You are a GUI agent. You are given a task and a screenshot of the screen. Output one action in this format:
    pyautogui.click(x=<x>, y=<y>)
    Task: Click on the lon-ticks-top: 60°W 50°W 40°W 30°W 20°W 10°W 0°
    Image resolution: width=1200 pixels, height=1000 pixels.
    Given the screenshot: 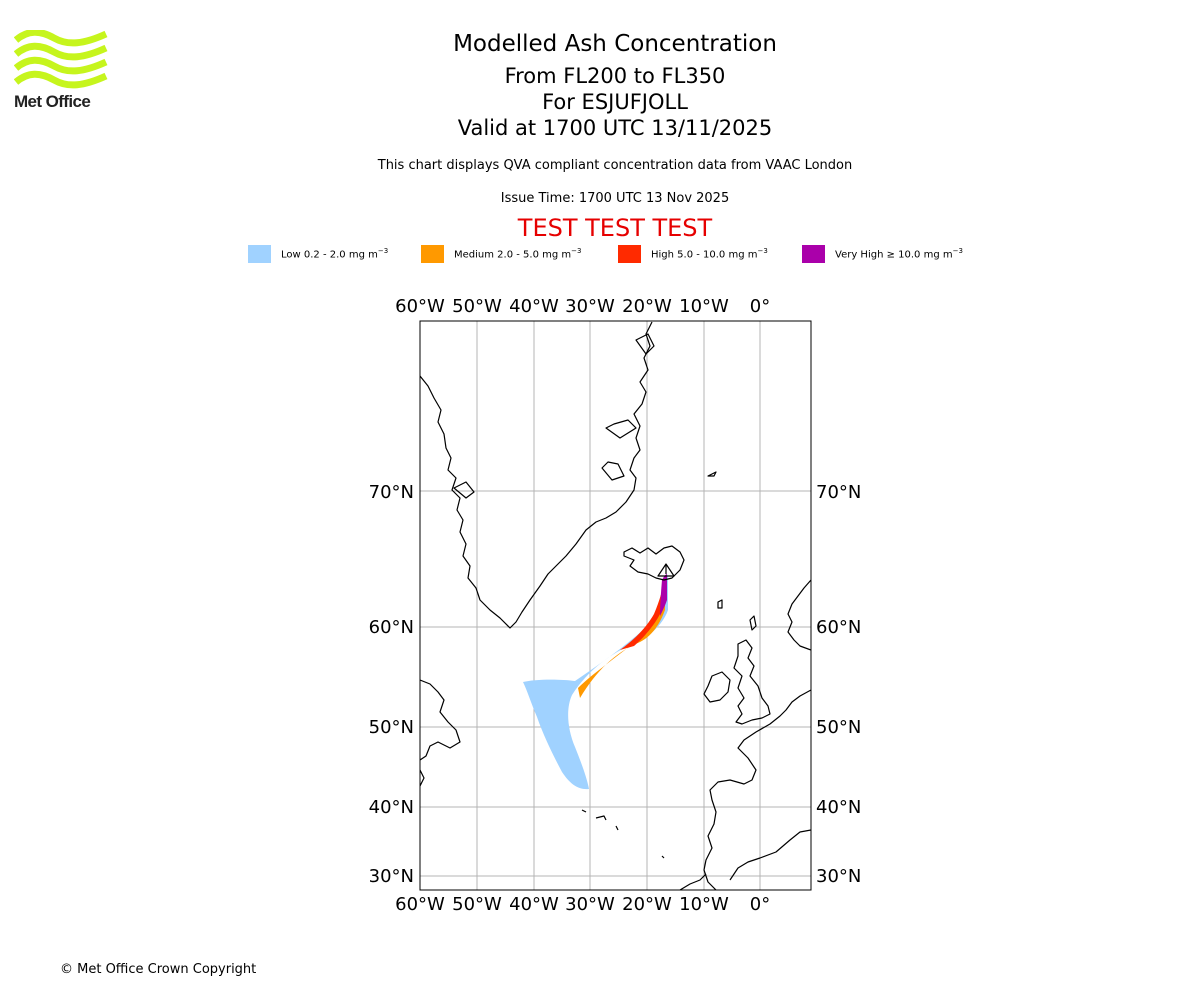 What is the action you would take?
    pyautogui.click(x=582, y=306)
    